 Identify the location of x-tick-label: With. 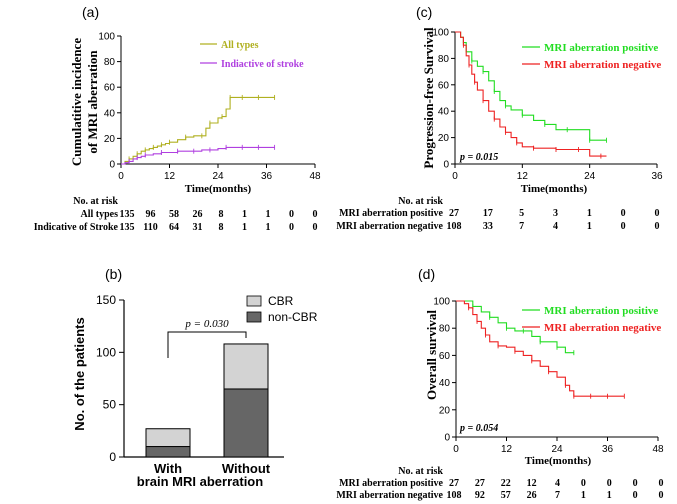
(168, 468).